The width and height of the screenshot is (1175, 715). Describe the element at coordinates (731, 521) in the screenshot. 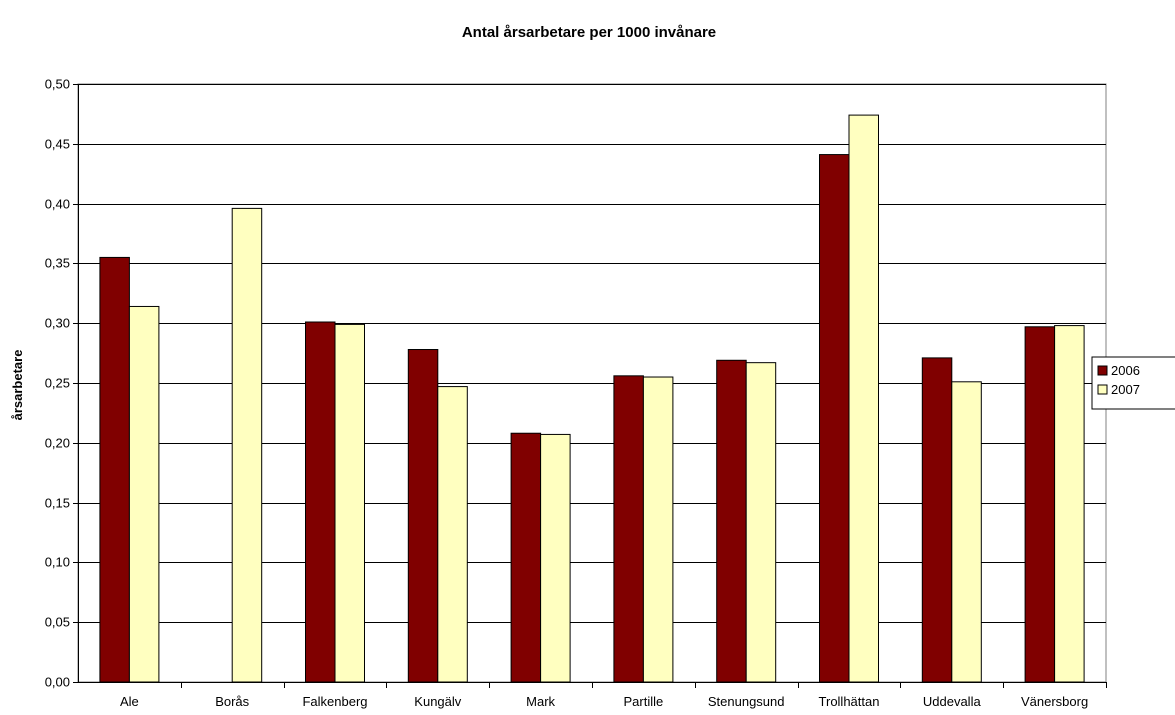

I see `bar-2006-Stenungsund` at that location.